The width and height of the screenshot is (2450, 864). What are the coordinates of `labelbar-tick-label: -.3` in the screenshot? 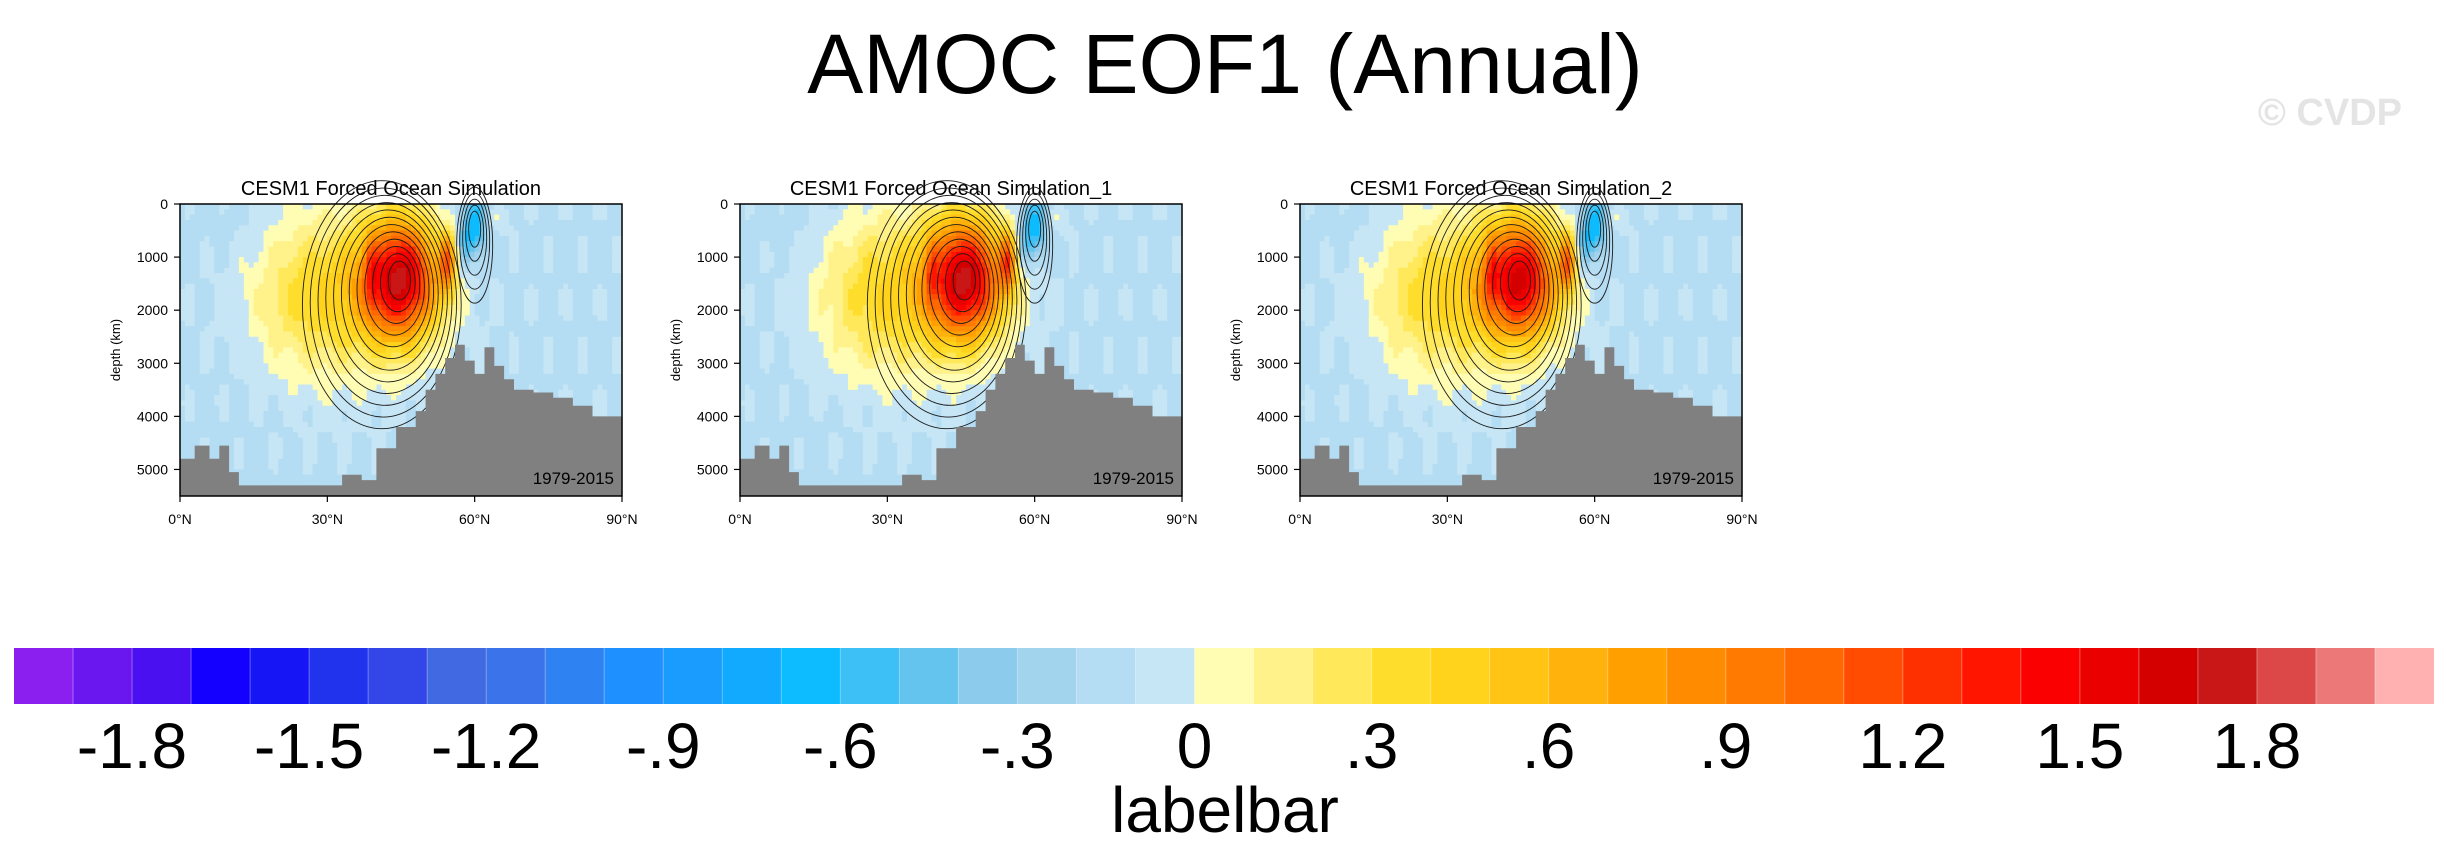 It's located at (1017, 746).